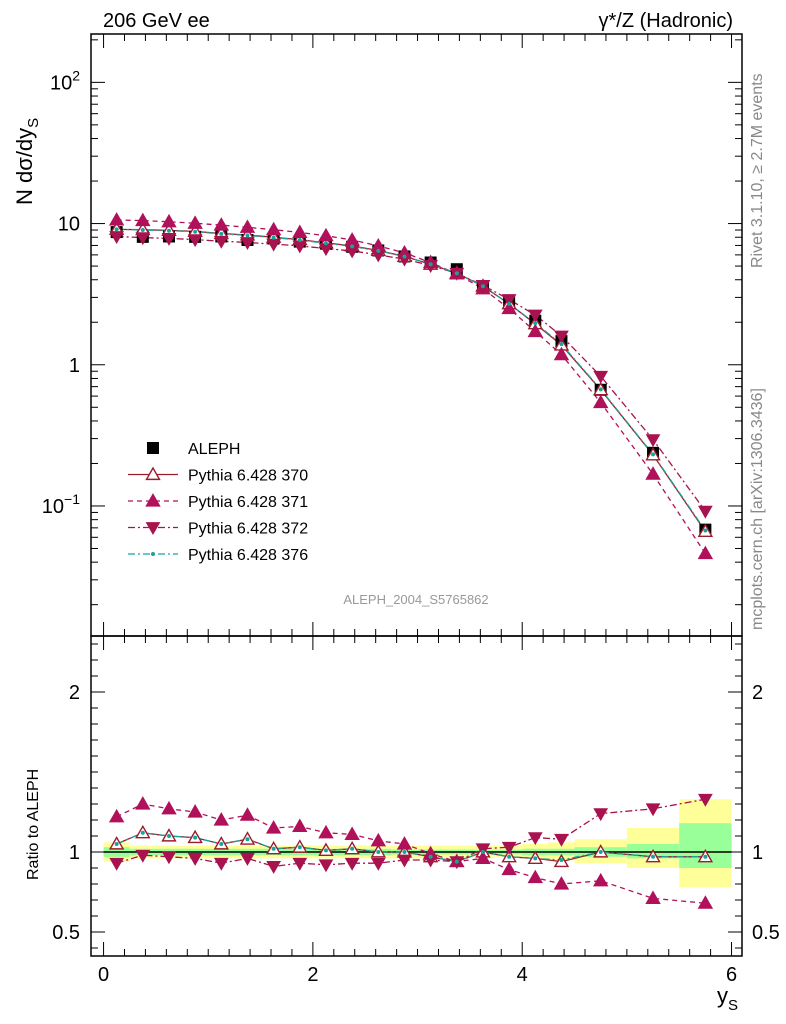 This screenshot has width=786, height=1024. Describe the element at coordinates (522, 975) in the screenshot. I see `x-tick-label: 4` at that location.